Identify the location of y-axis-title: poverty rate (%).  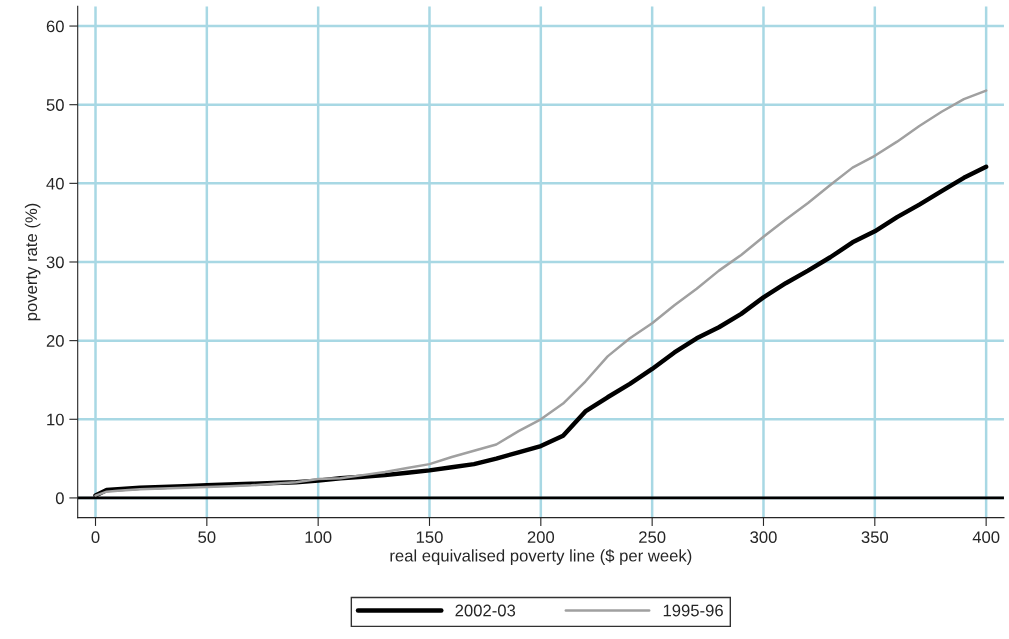
(32, 262).